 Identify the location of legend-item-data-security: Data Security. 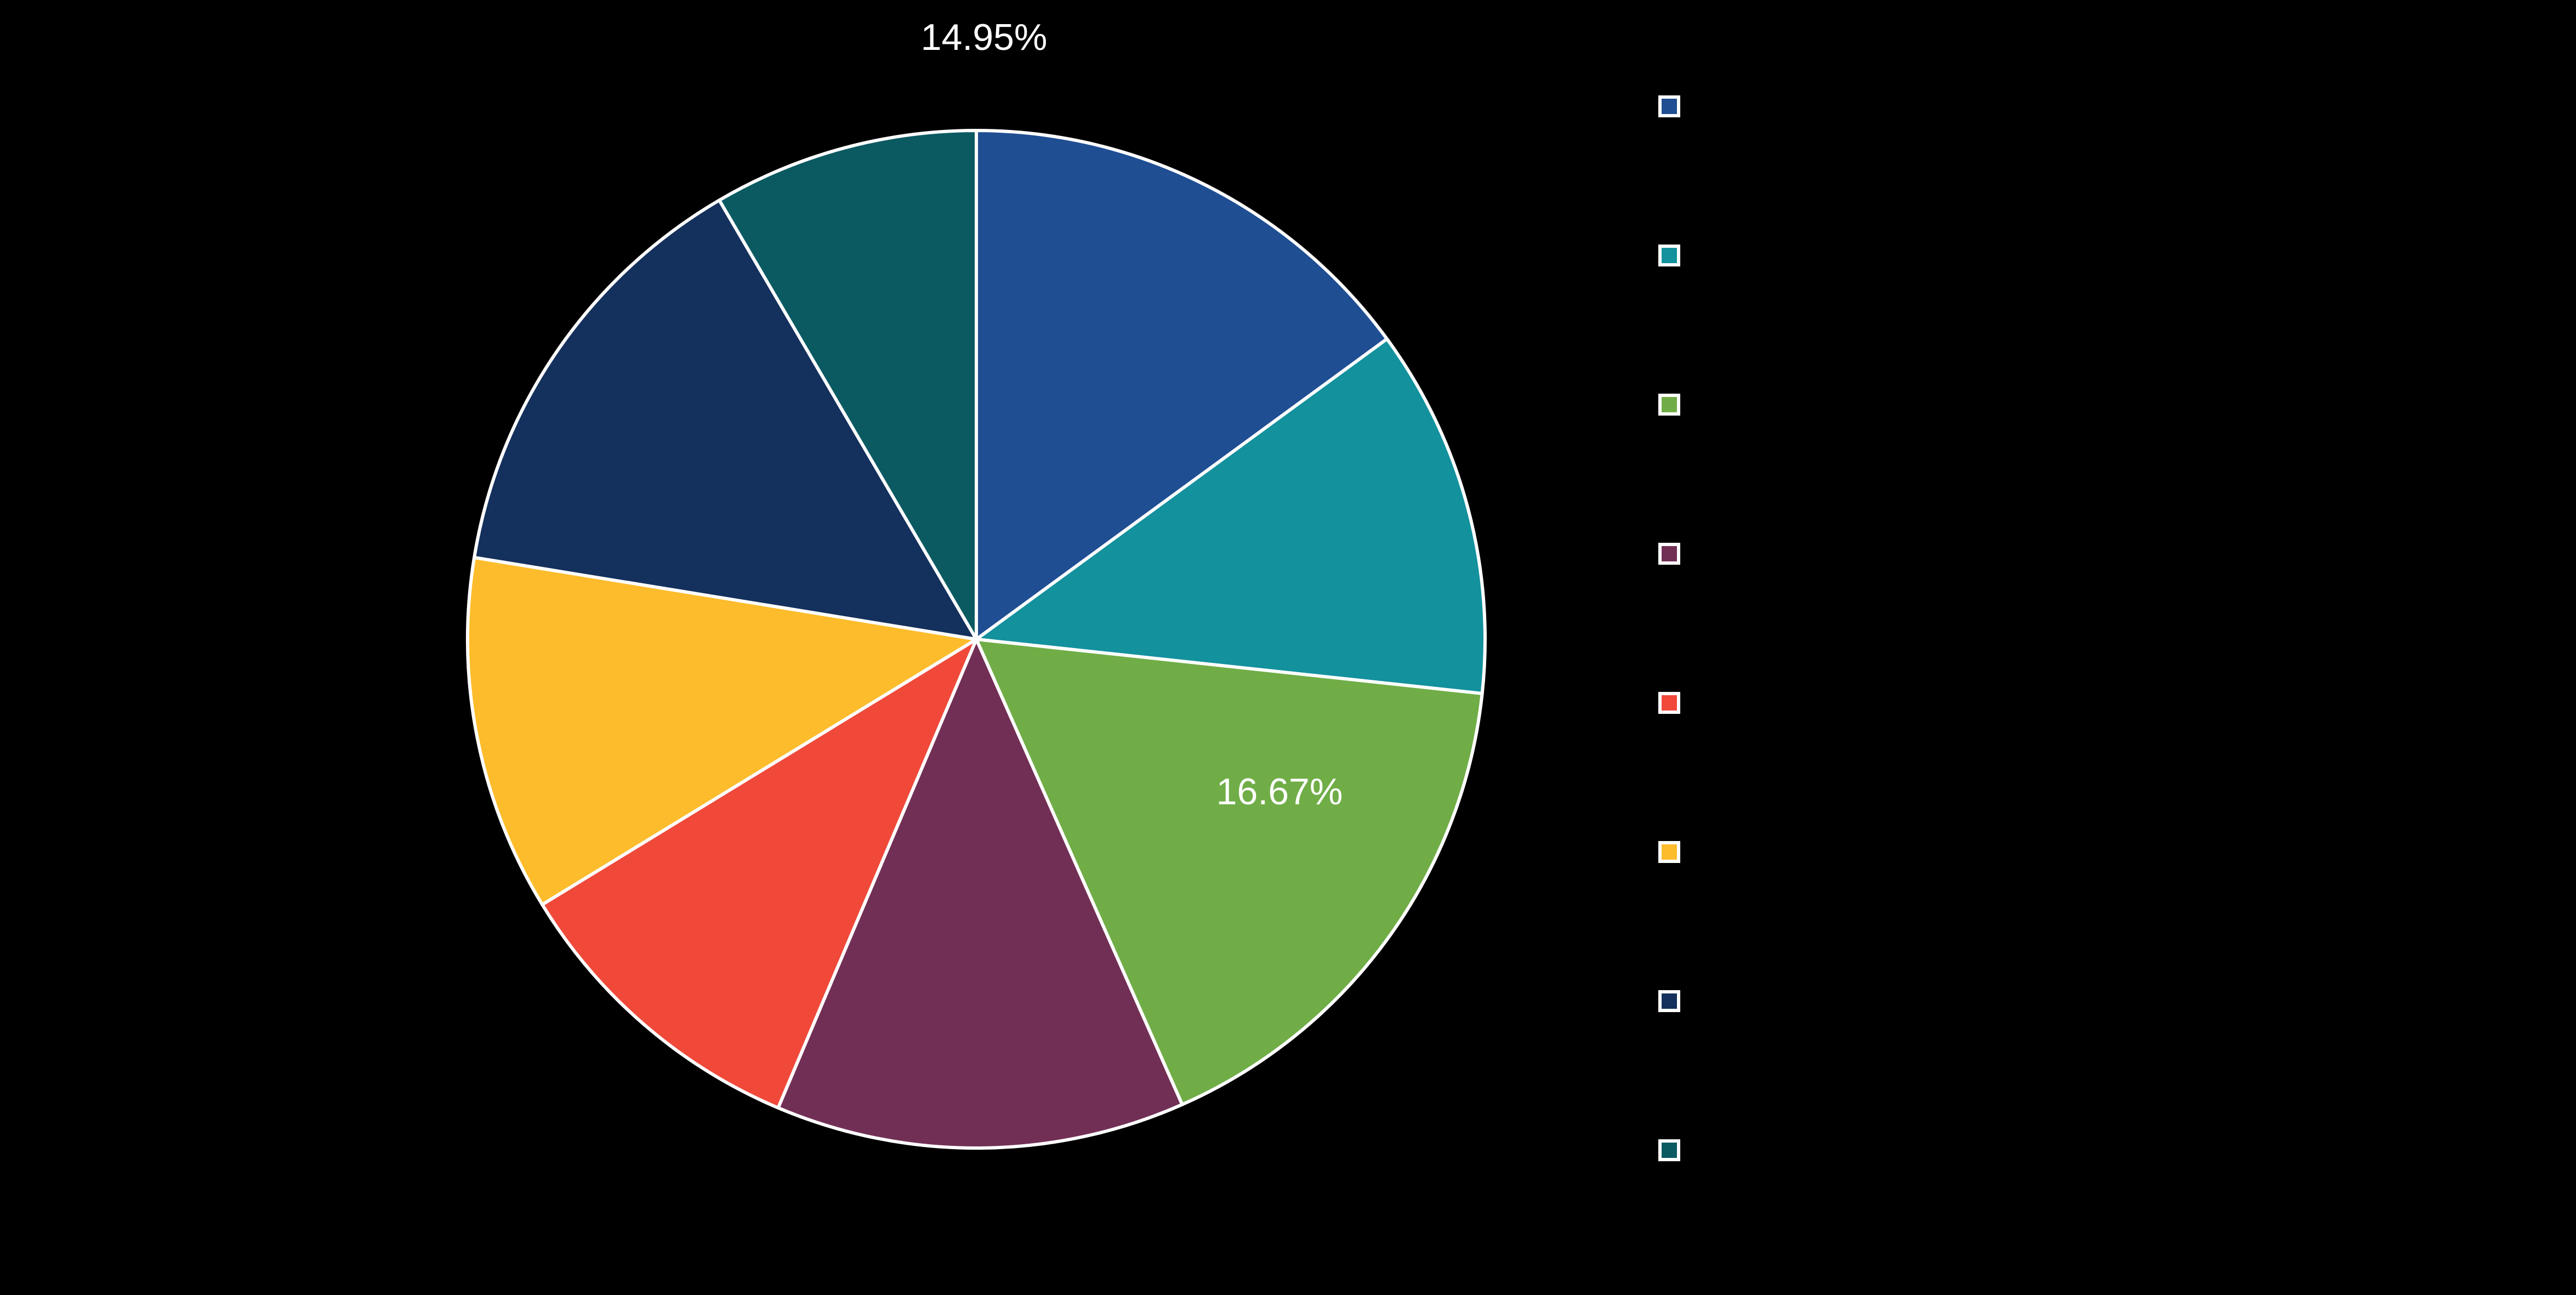
(2059, 261).